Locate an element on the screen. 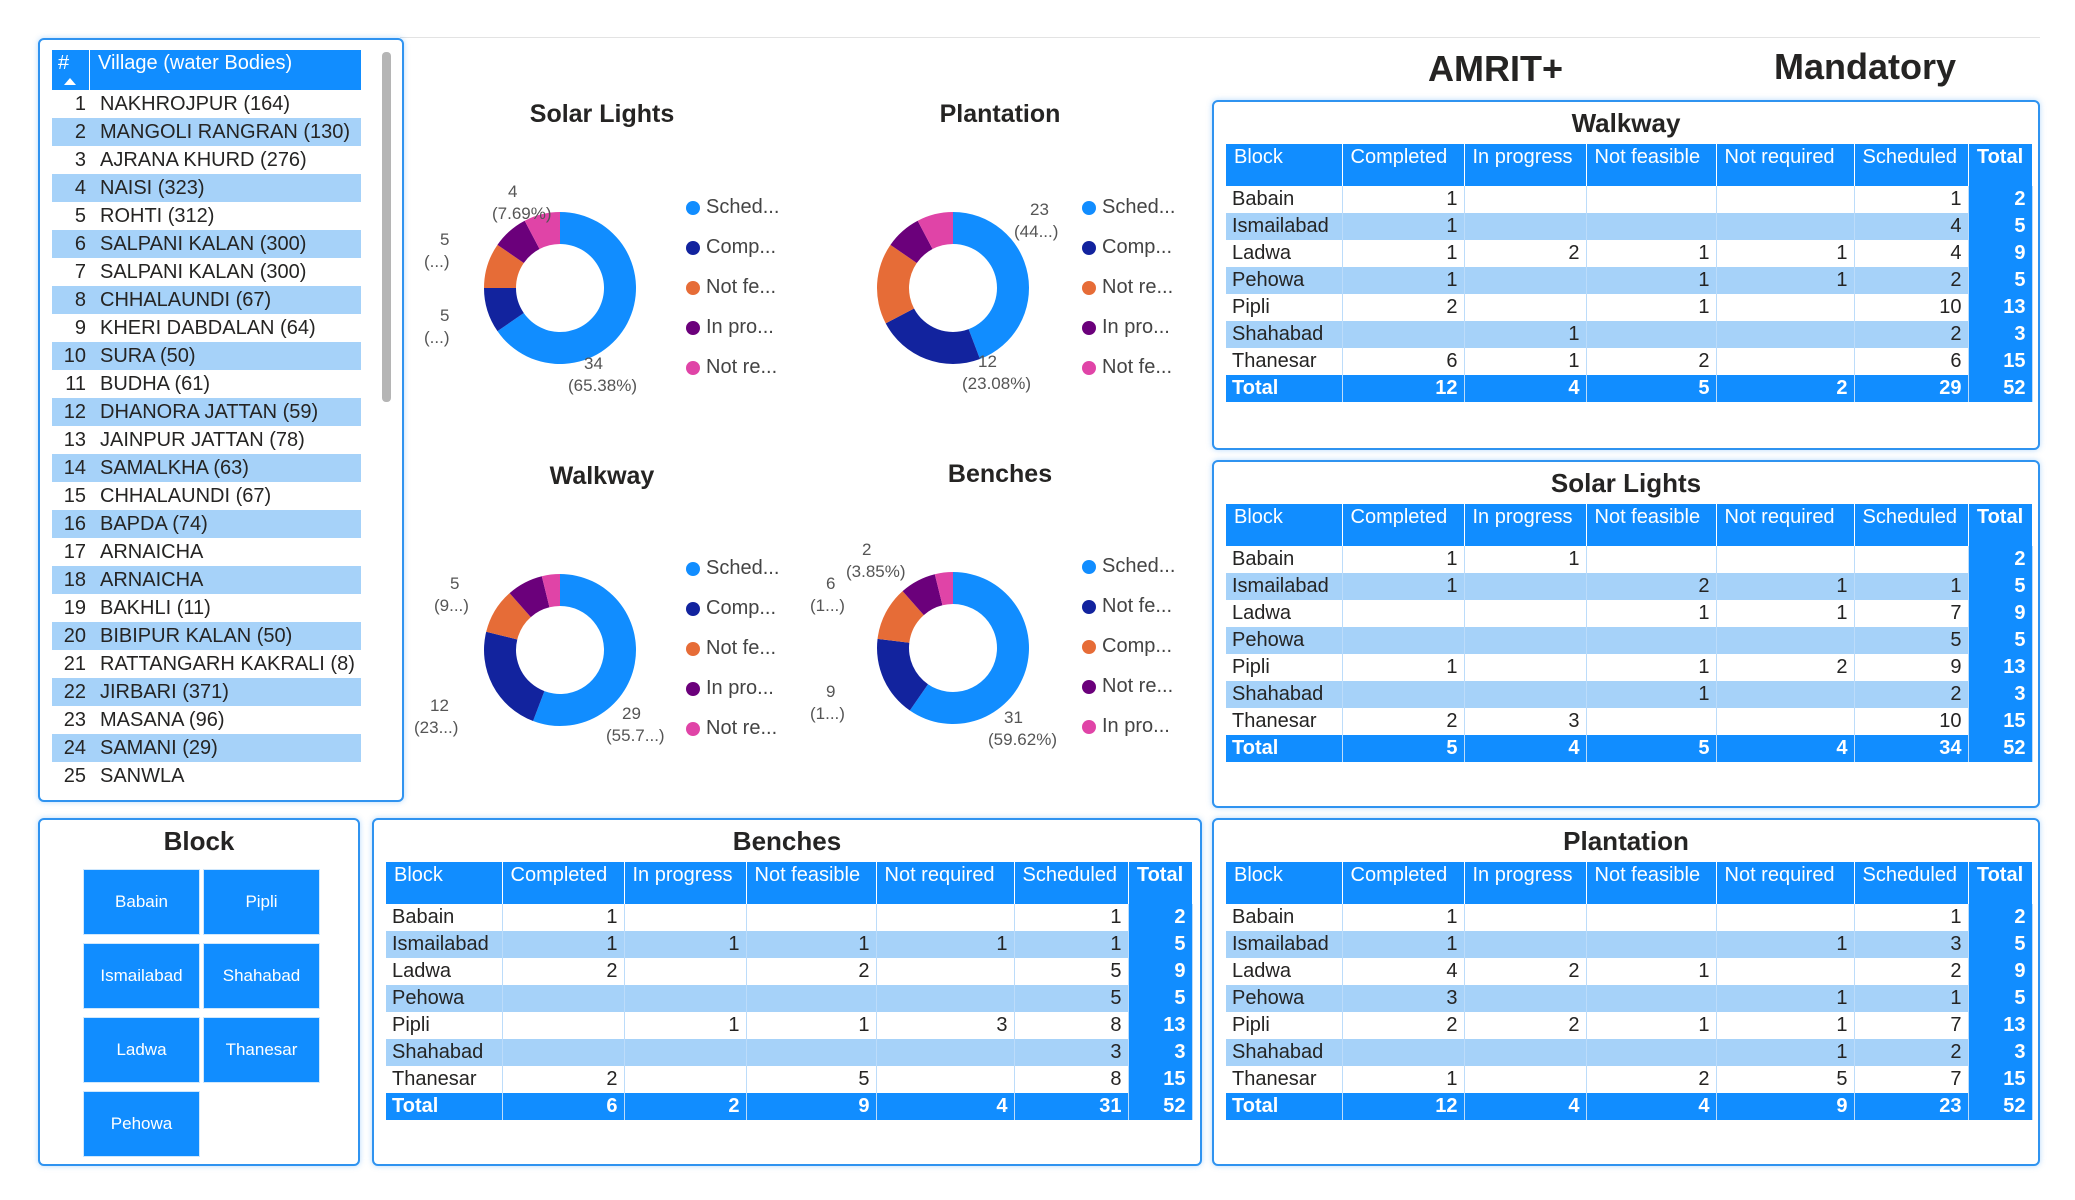 The image size is (2075, 1200). village-row: 21 RATTANGARH KAKRALI (8) is located at coordinates (206, 664).